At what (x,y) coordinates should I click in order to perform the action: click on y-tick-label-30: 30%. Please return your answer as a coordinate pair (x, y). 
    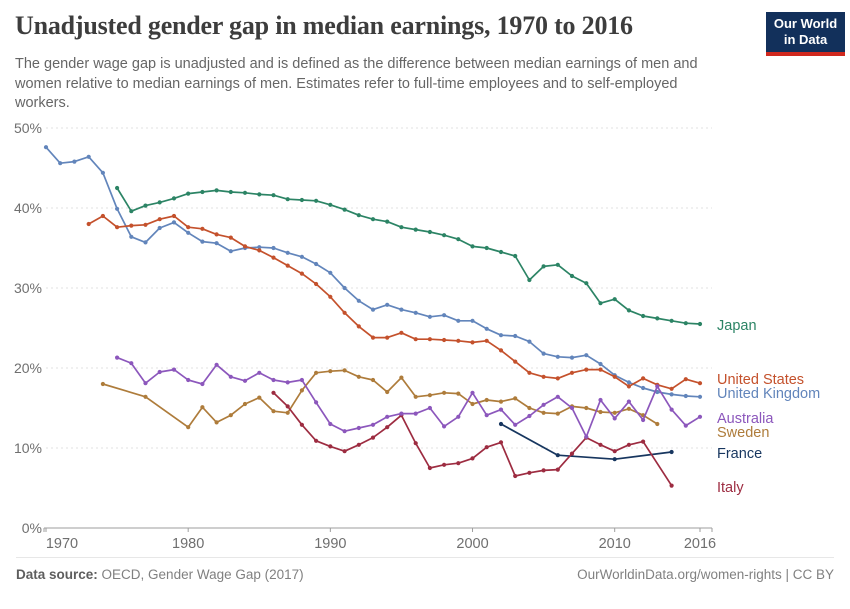
    Looking at the image, I should click on (28, 288).